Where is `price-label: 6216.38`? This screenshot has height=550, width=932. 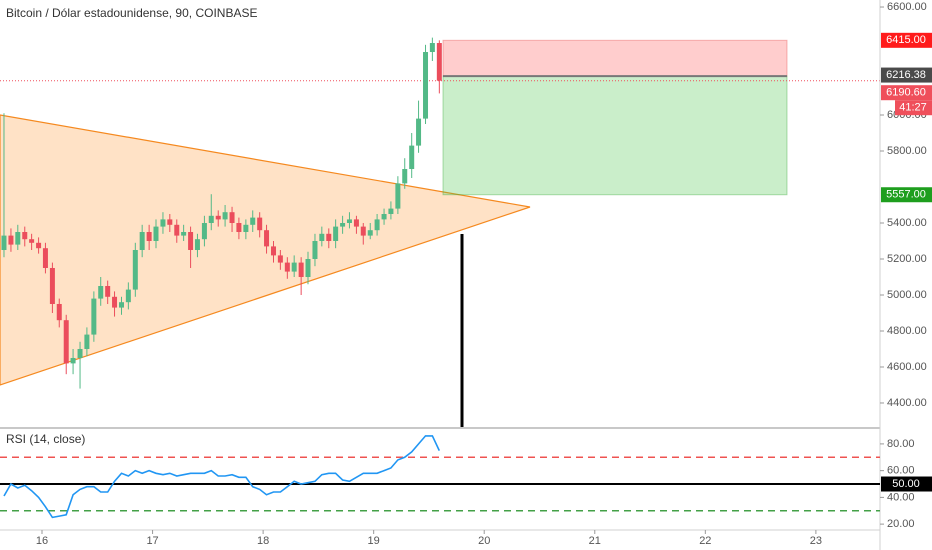
price-label: 6216.38 is located at coordinates (906, 75).